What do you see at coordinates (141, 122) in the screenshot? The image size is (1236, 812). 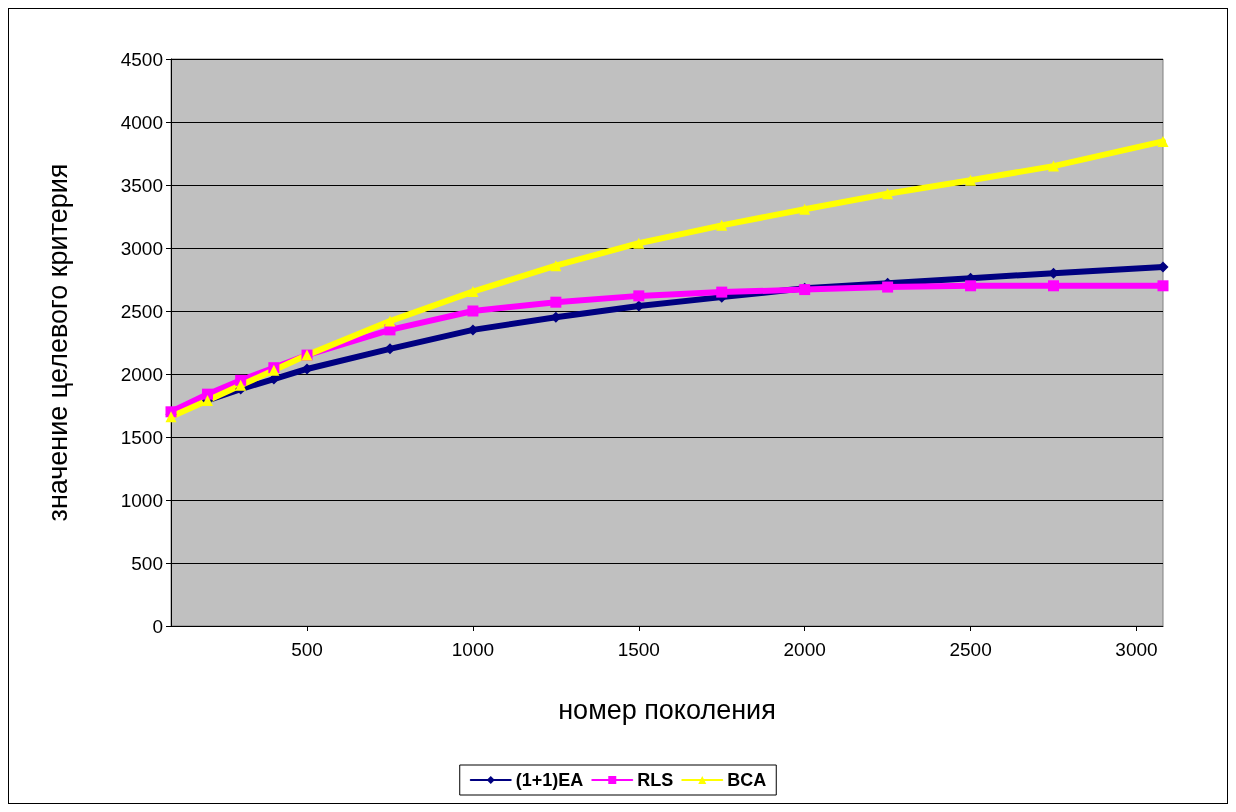 I see `y-tick-label: 4000` at bounding box center [141, 122].